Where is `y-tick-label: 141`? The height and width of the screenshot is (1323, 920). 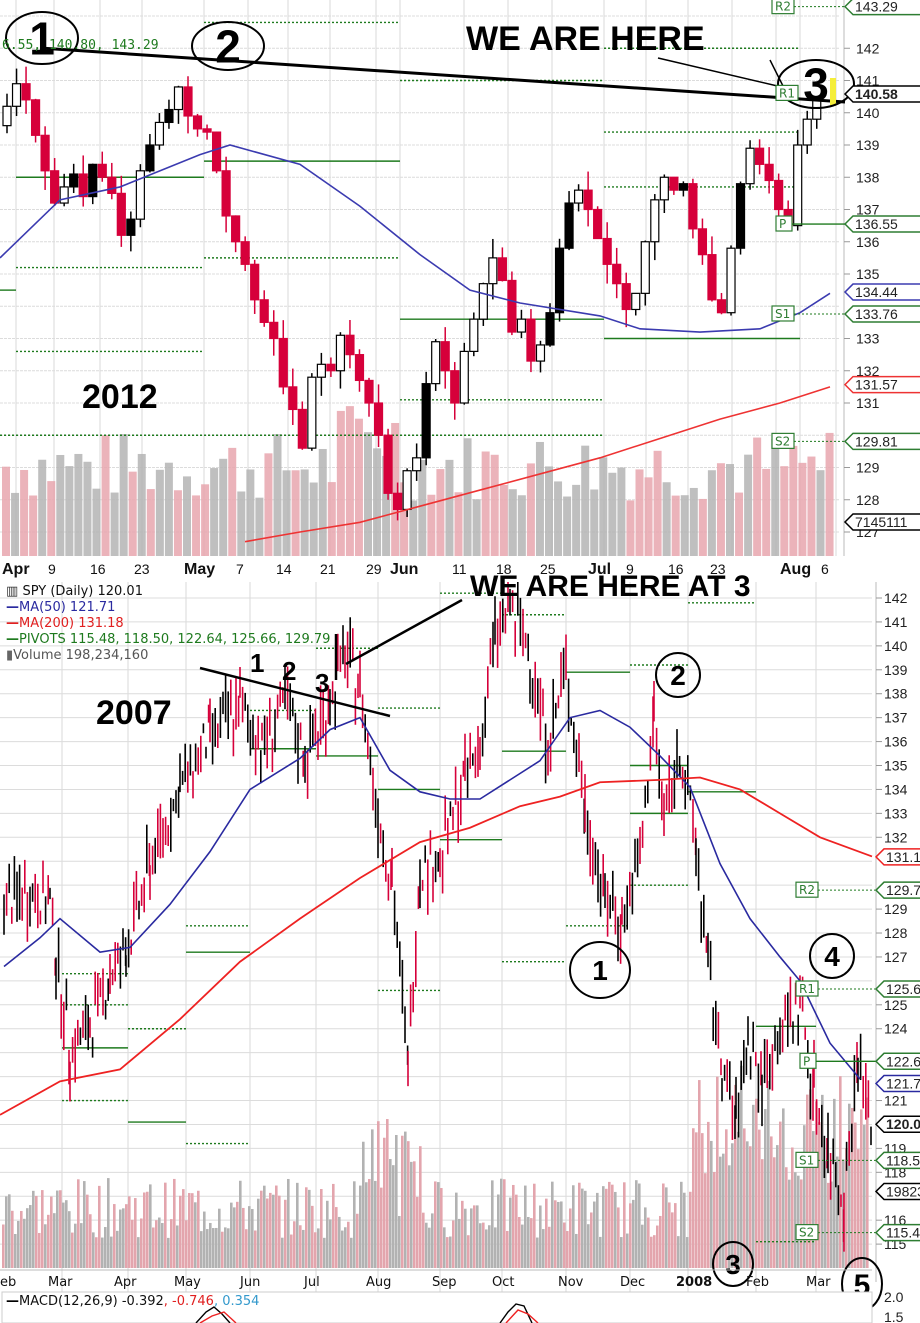 y-tick-label: 141 is located at coordinates (868, 81).